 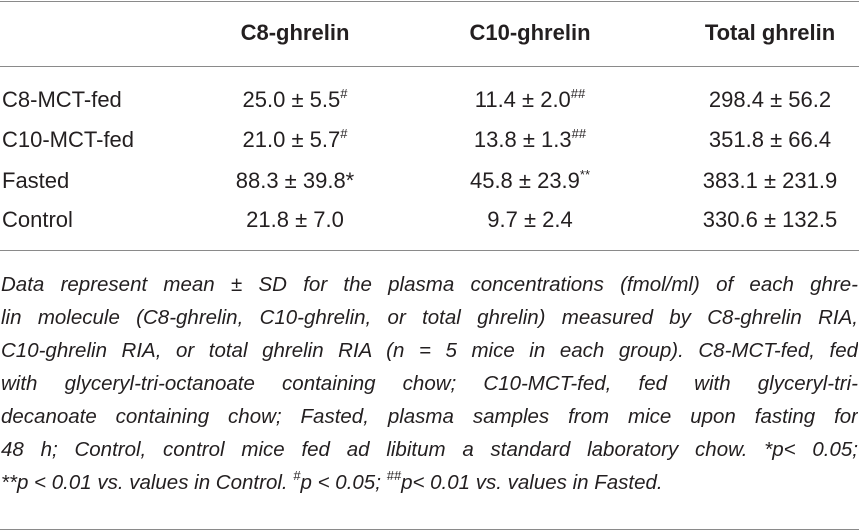 I want to click on cell-value: 330.6 ± 132.5, so click(x=770, y=219).